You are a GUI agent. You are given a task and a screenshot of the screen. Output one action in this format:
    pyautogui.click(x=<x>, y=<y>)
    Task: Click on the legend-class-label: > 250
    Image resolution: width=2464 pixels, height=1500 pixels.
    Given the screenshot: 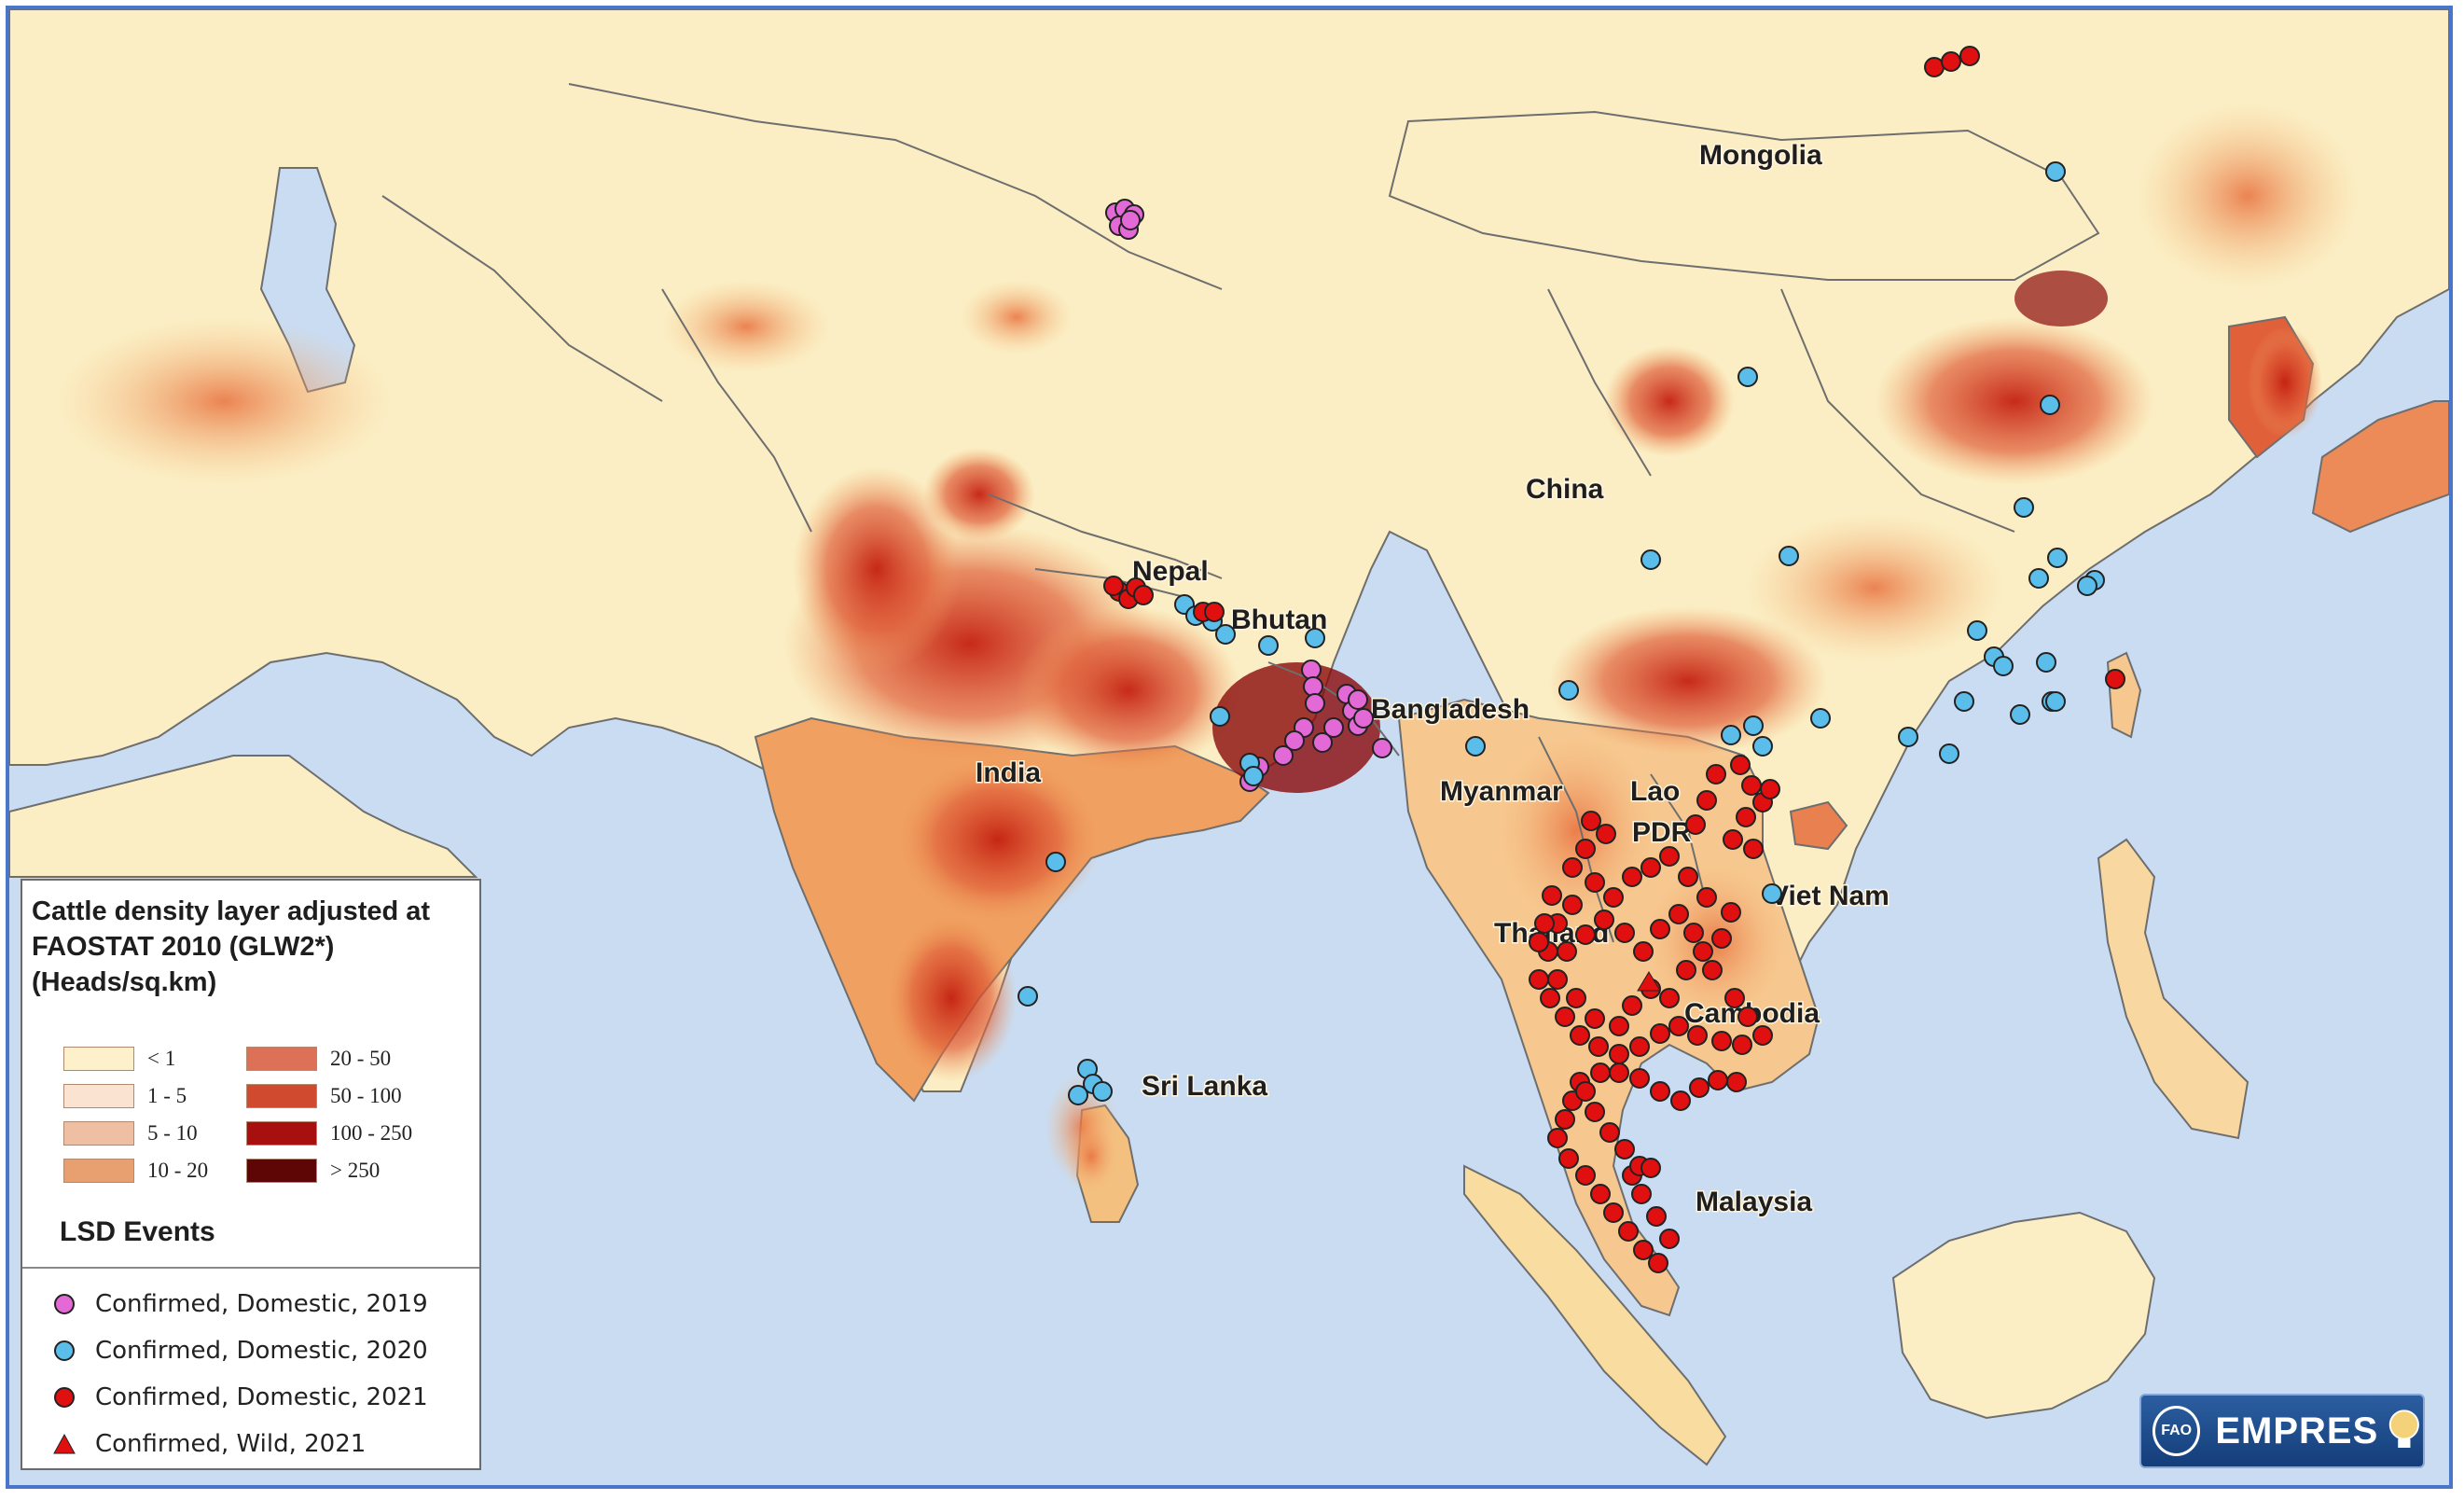 What is the action you would take?
    pyautogui.click(x=355, y=1170)
    